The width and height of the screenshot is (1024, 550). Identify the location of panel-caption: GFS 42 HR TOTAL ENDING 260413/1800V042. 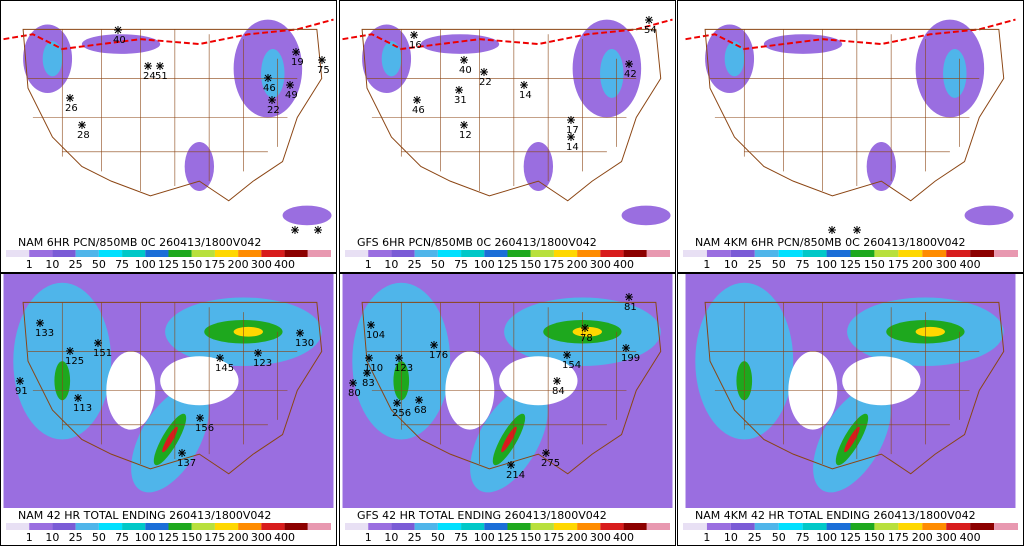
(482, 515).